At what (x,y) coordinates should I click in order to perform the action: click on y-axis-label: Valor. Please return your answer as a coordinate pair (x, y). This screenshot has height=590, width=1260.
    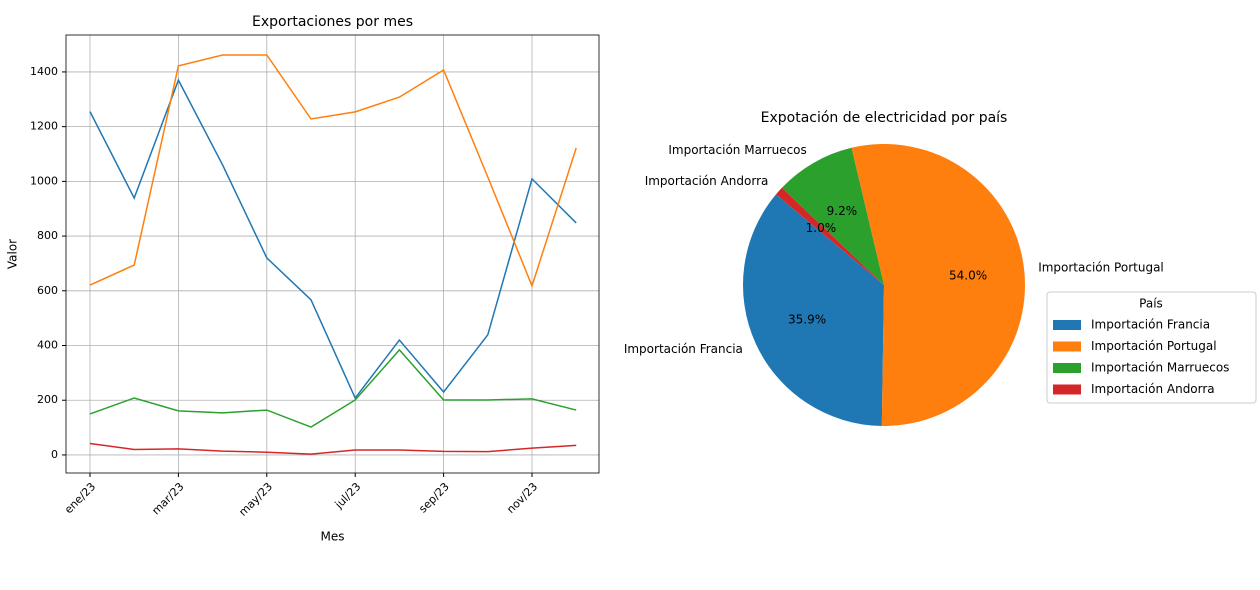
    Looking at the image, I should click on (13, 254).